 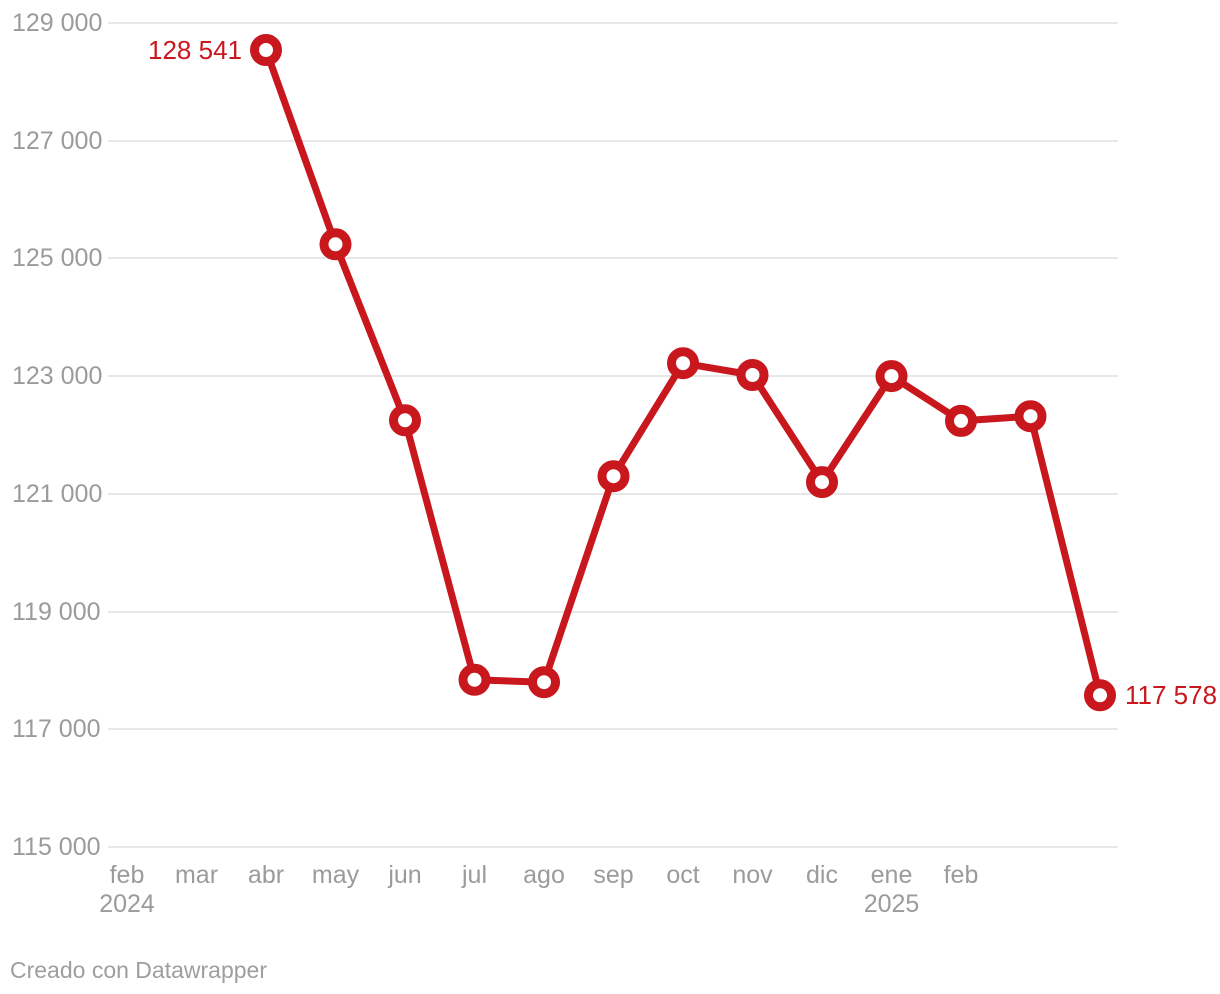 I want to click on y-axis-tick-label: 123 000, so click(x=57, y=376).